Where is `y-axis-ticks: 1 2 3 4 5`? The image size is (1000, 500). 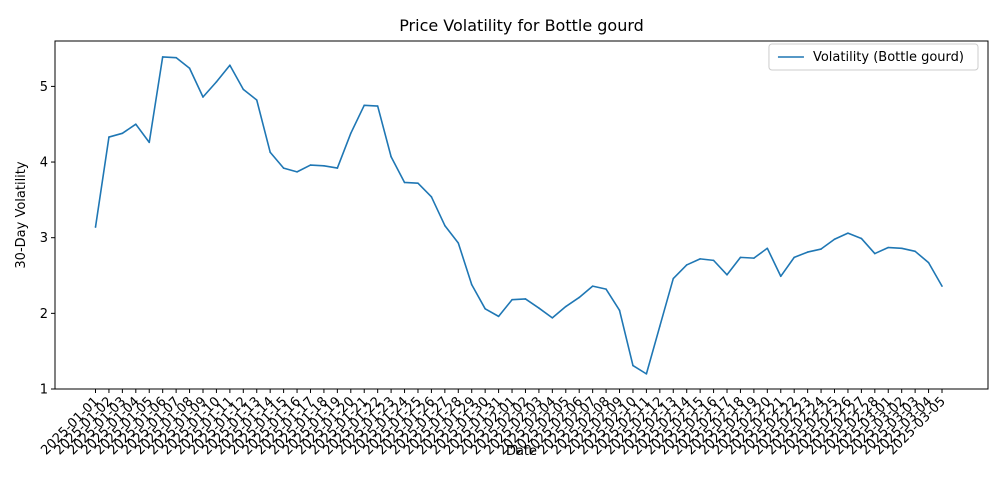 y-axis-ticks: 1 2 3 4 5 is located at coordinates (47, 239).